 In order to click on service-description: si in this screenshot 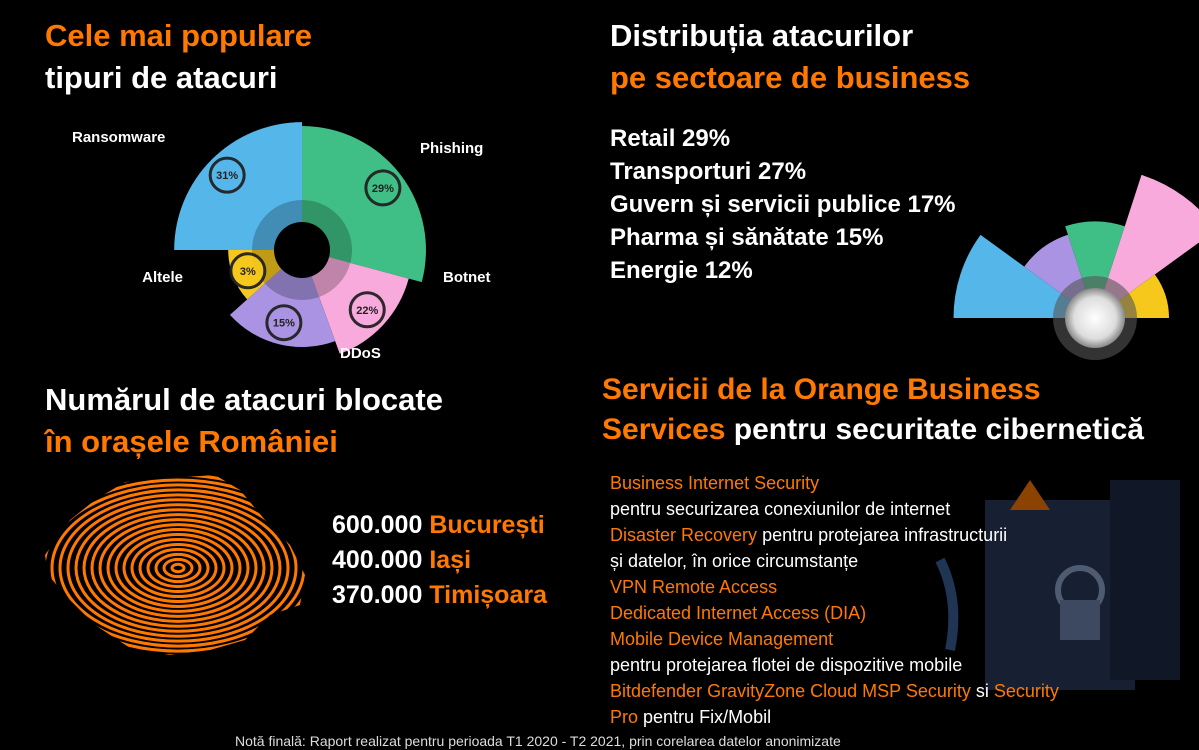, I will do `click(982, 691)`.